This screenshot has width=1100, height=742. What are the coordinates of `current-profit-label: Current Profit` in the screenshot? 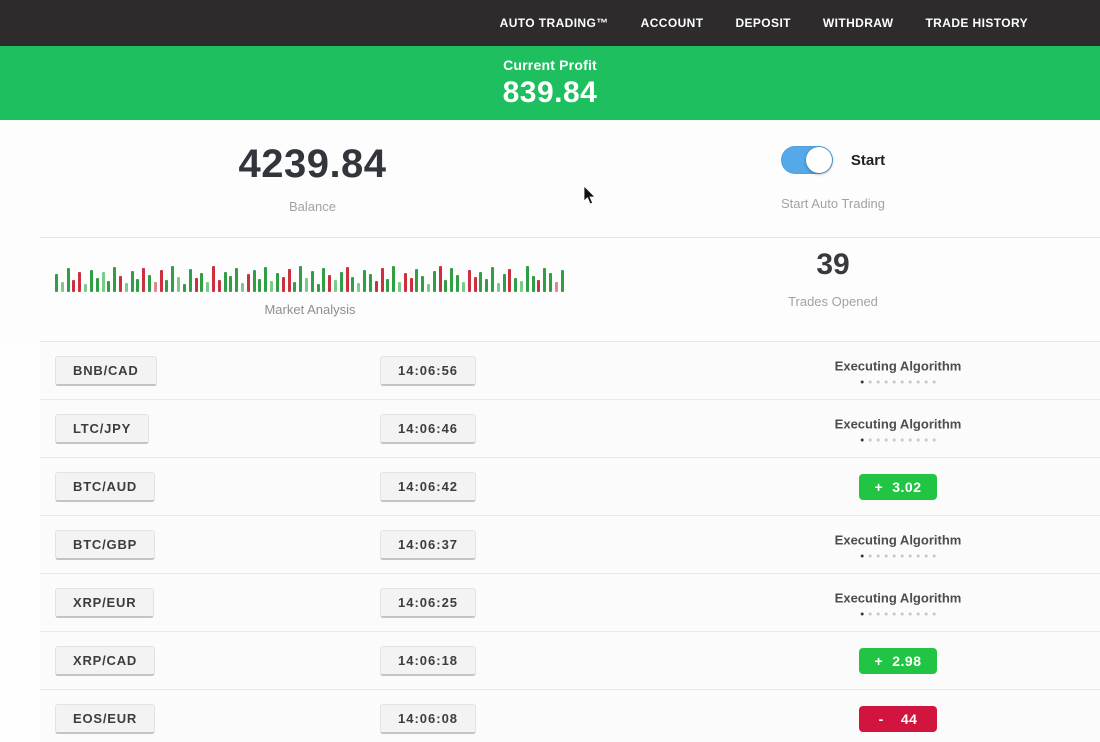 It's located at (550, 64).